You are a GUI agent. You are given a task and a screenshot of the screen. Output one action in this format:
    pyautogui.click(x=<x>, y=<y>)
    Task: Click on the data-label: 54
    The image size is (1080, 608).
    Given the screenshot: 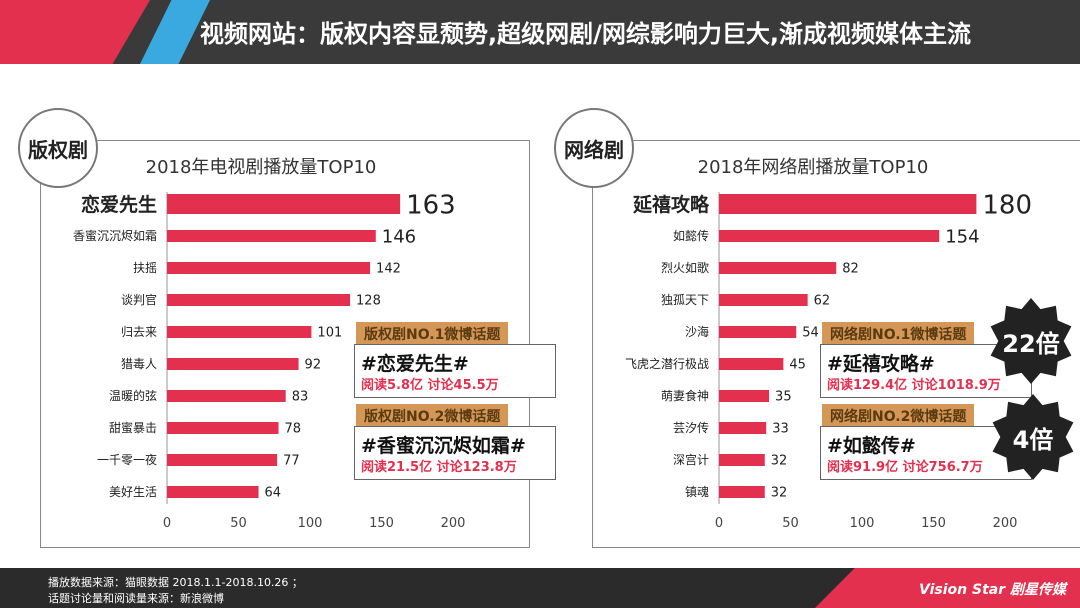 What is the action you would take?
    pyautogui.click(x=810, y=333)
    